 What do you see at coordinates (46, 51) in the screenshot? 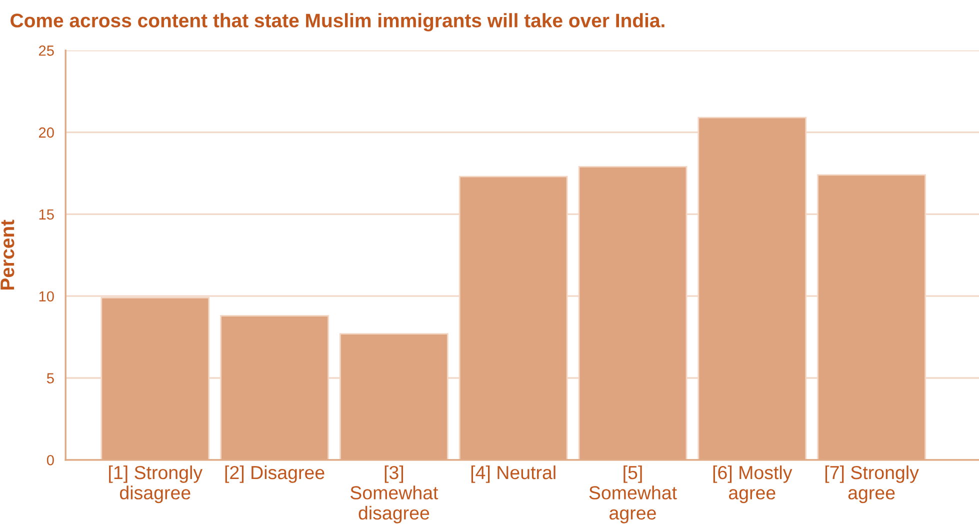
I see `y-tick-label: 25` at bounding box center [46, 51].